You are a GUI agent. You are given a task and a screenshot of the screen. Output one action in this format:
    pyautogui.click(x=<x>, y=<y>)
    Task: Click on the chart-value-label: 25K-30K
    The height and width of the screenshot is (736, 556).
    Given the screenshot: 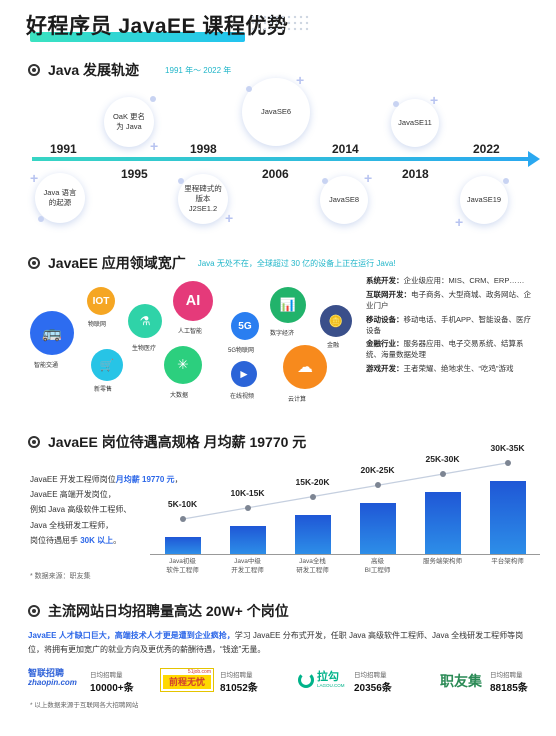 What is the action you would take?
    pyautogui.click(x=442, y=459)
    